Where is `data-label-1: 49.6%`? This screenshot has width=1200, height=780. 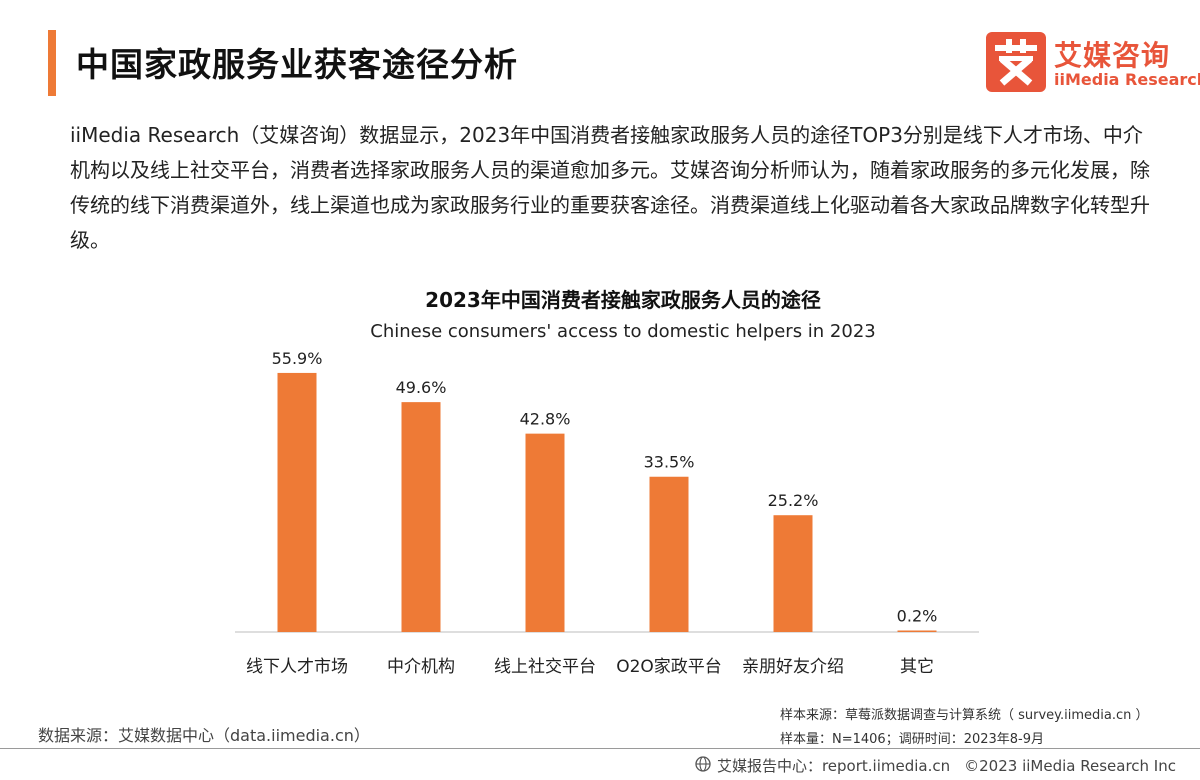
data-label-1: 49.6% is located at coordinates (421, 387).